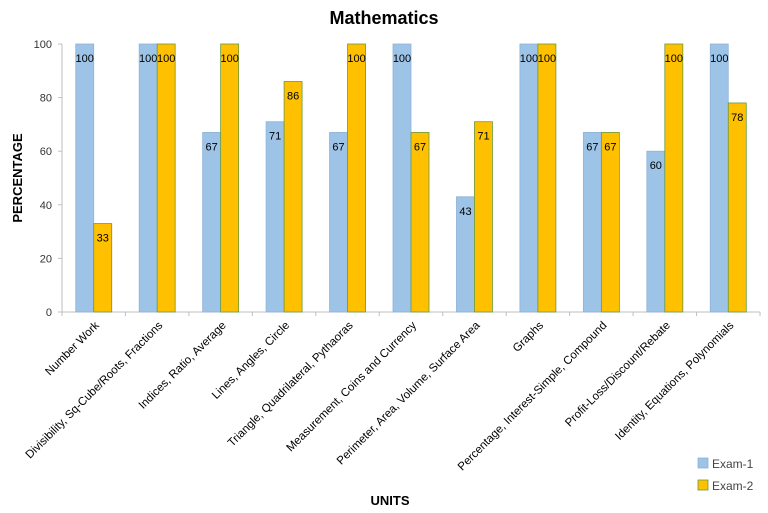  What do you see at coordinates (674, 380) in the screenshot?
I see `category-label: Identity, Equations, Polynomials` at bounding box center [674, 380].